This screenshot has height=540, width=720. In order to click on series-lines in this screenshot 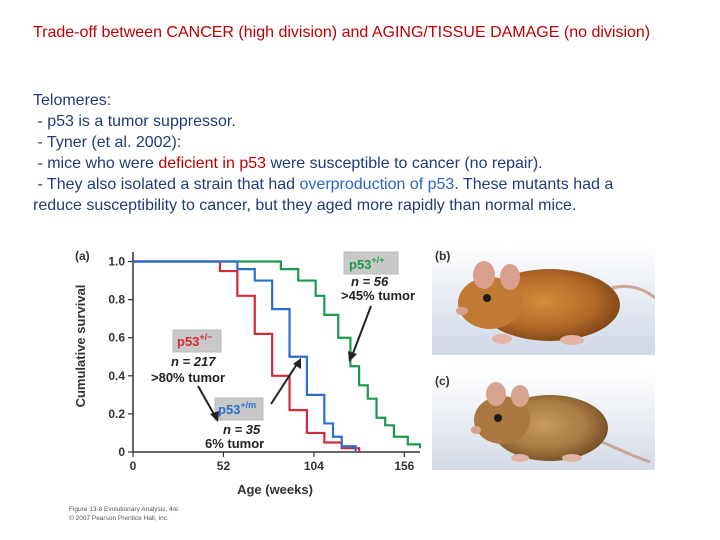, I will do `click(277, 356)`.